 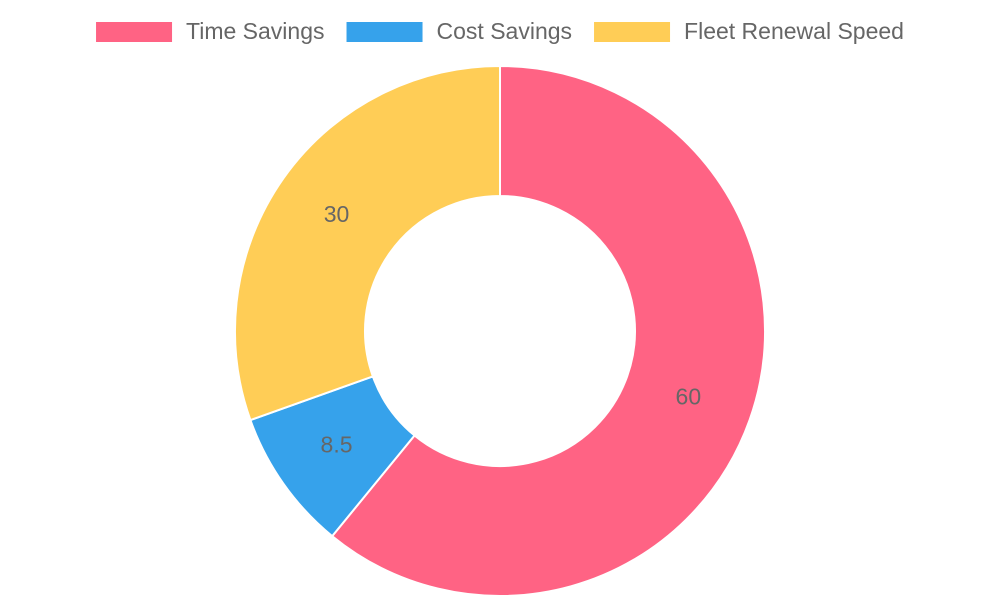 I want to click on data-label: 60, so click(x=689, y=396).